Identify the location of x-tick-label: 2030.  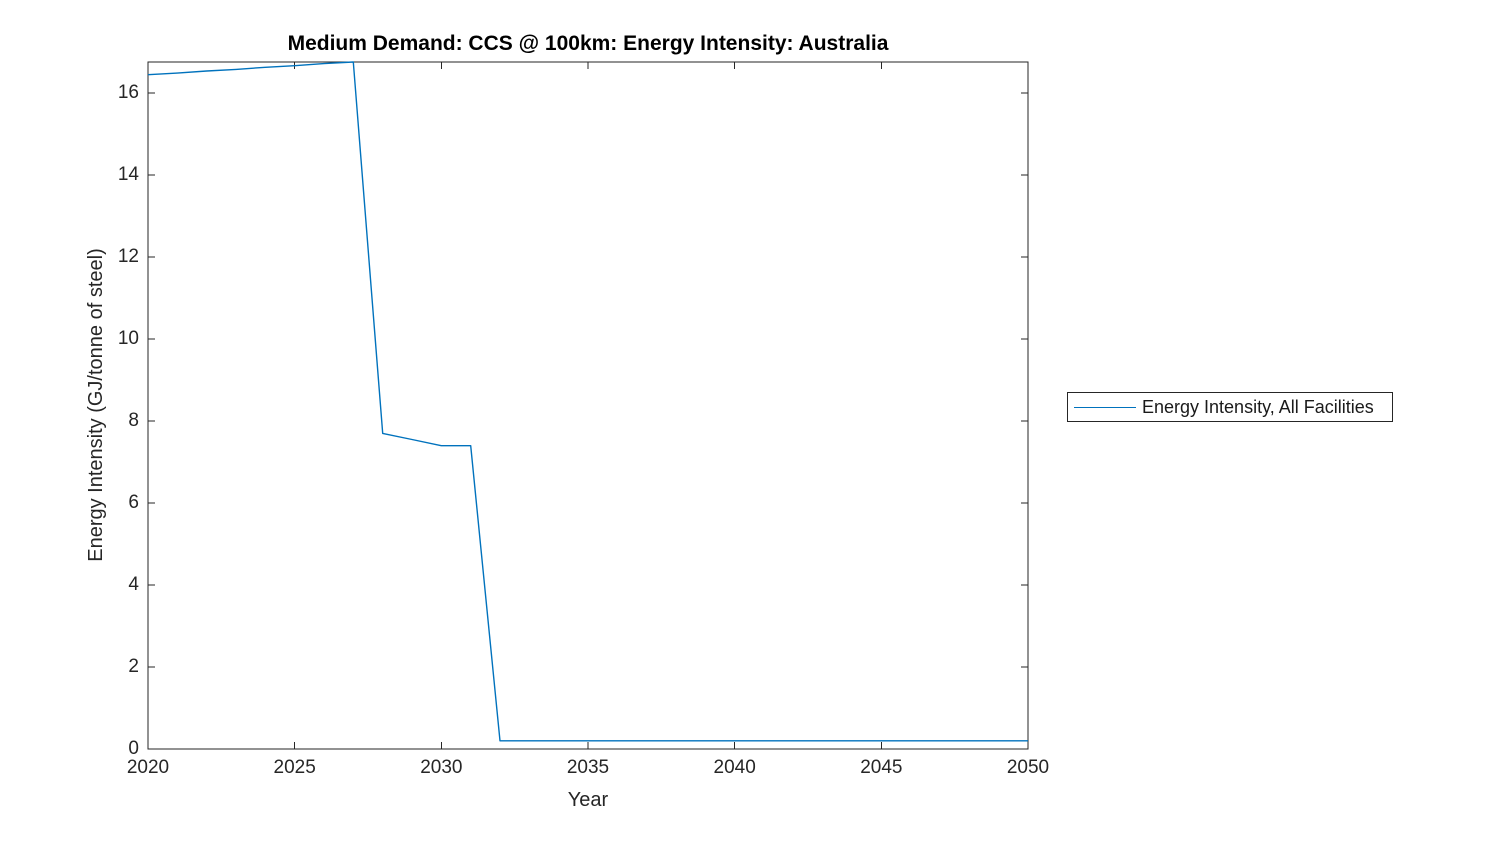
(441, 767).